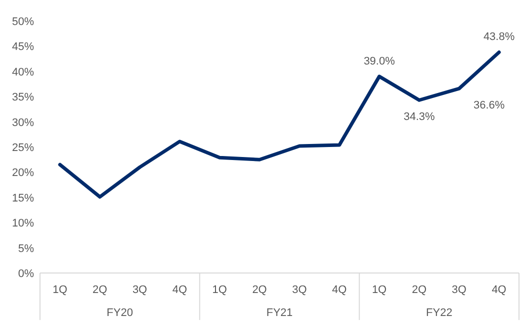 The height and width of the screenshot is (326, 525). What do you see at coordinates (420, 117) in the screenshot?
I see `data-label: 34.3%` at bounding box center [420, 117].